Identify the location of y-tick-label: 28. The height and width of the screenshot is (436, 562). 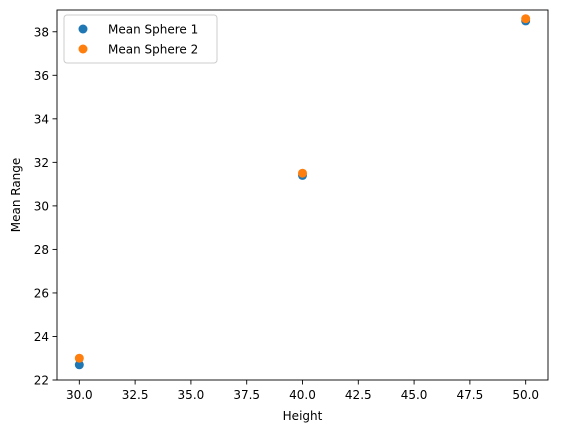
(41, 250).